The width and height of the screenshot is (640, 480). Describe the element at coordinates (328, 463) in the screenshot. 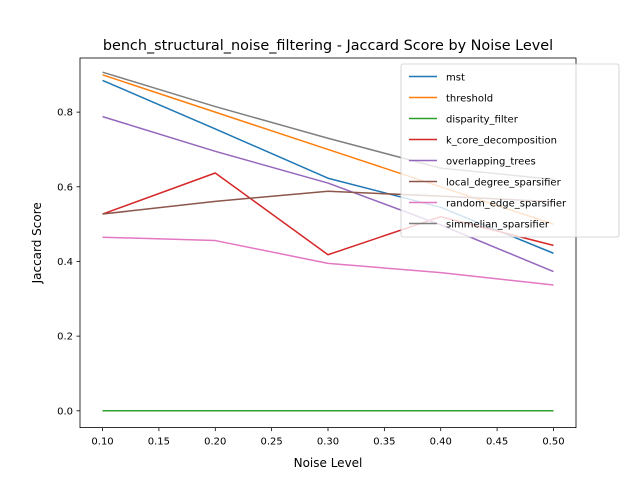

I see `x-axis-label: Noise Level` at that location.